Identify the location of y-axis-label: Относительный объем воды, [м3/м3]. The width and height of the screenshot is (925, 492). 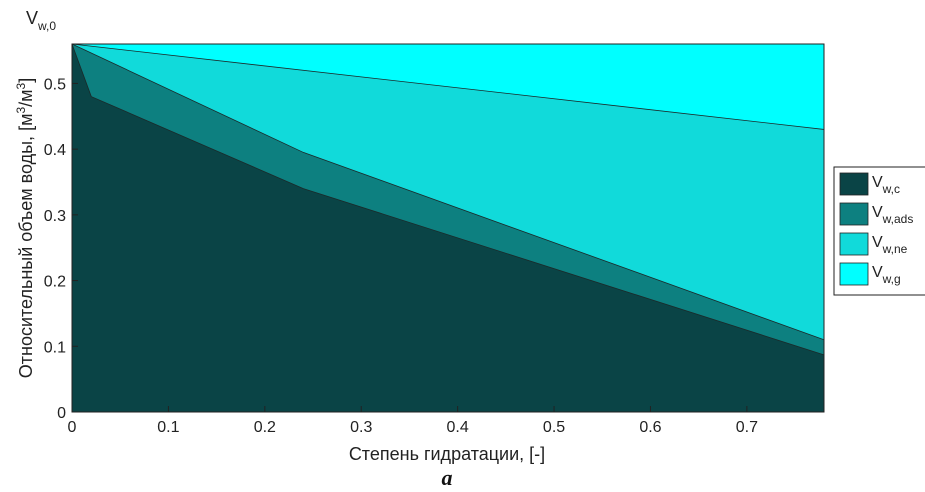
(25, 228).